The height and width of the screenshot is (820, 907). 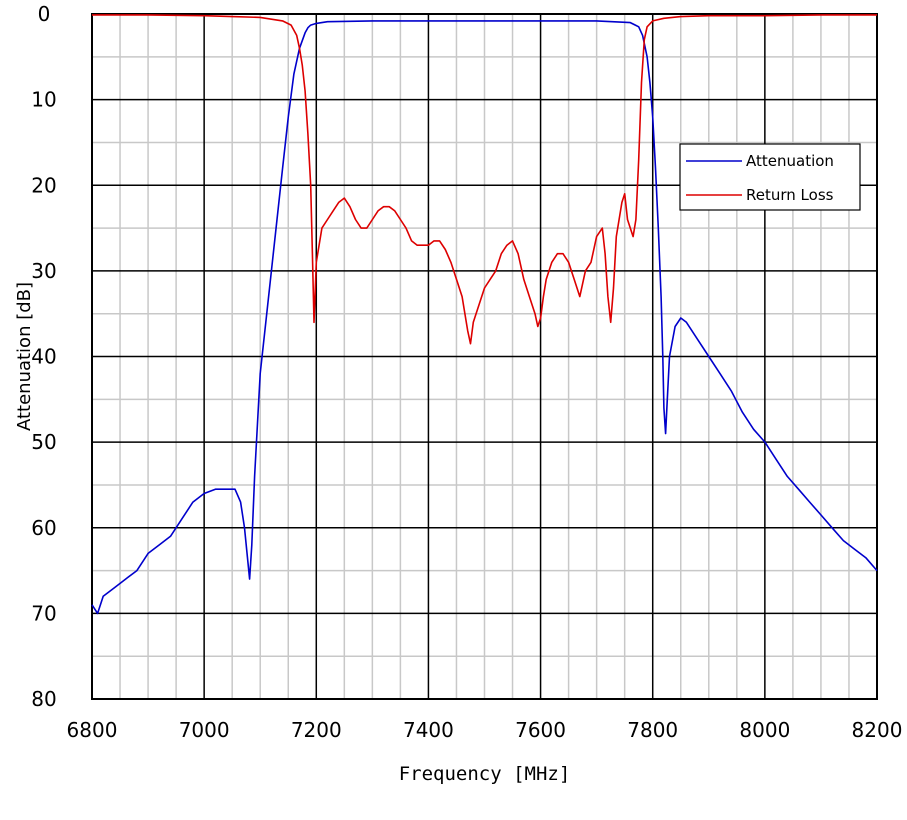 I want to click on y-tick-label: 20, so click(x=43, y=185).